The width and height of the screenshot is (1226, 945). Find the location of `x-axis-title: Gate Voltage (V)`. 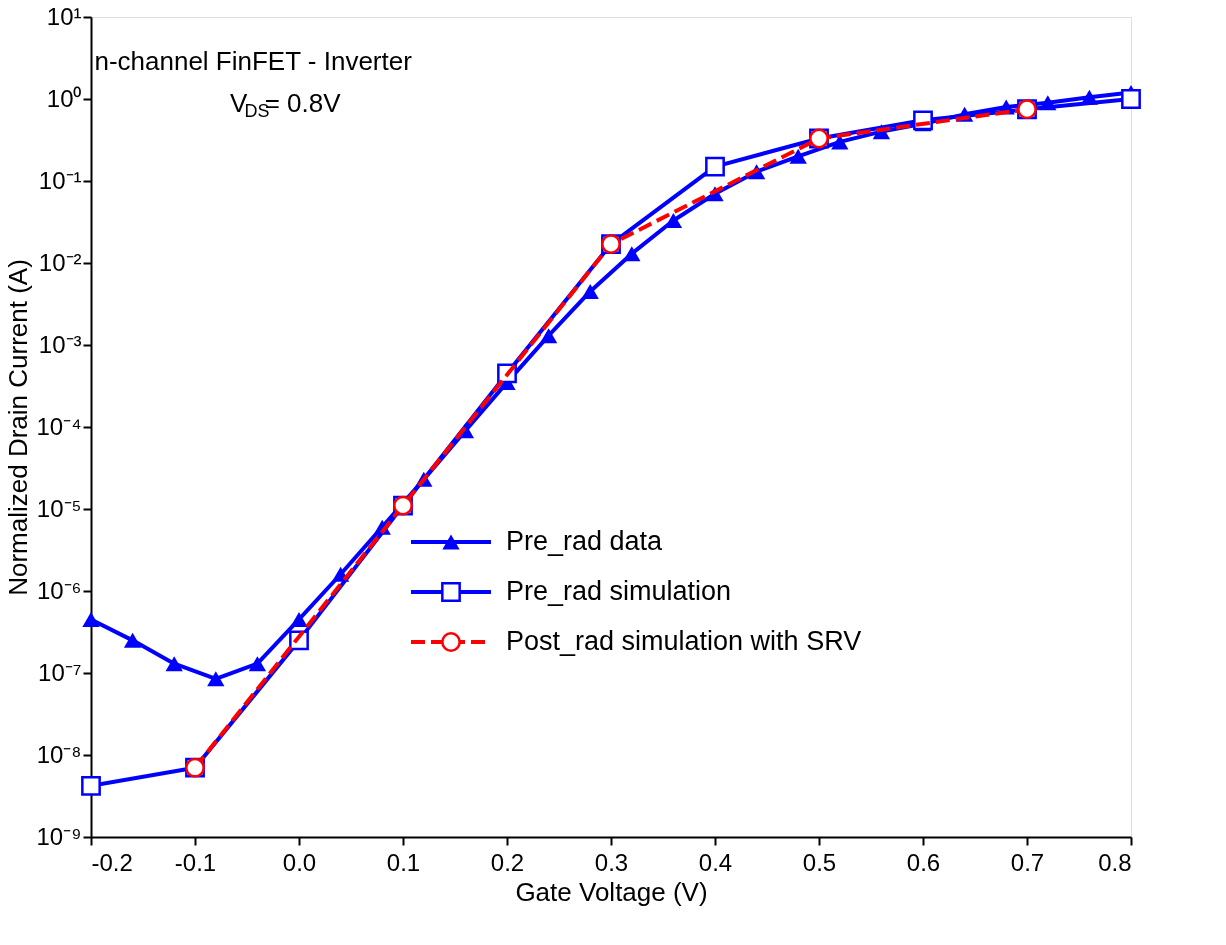

x-axis-title: Gate Voltage (V) is located at coordinates (611, 891).